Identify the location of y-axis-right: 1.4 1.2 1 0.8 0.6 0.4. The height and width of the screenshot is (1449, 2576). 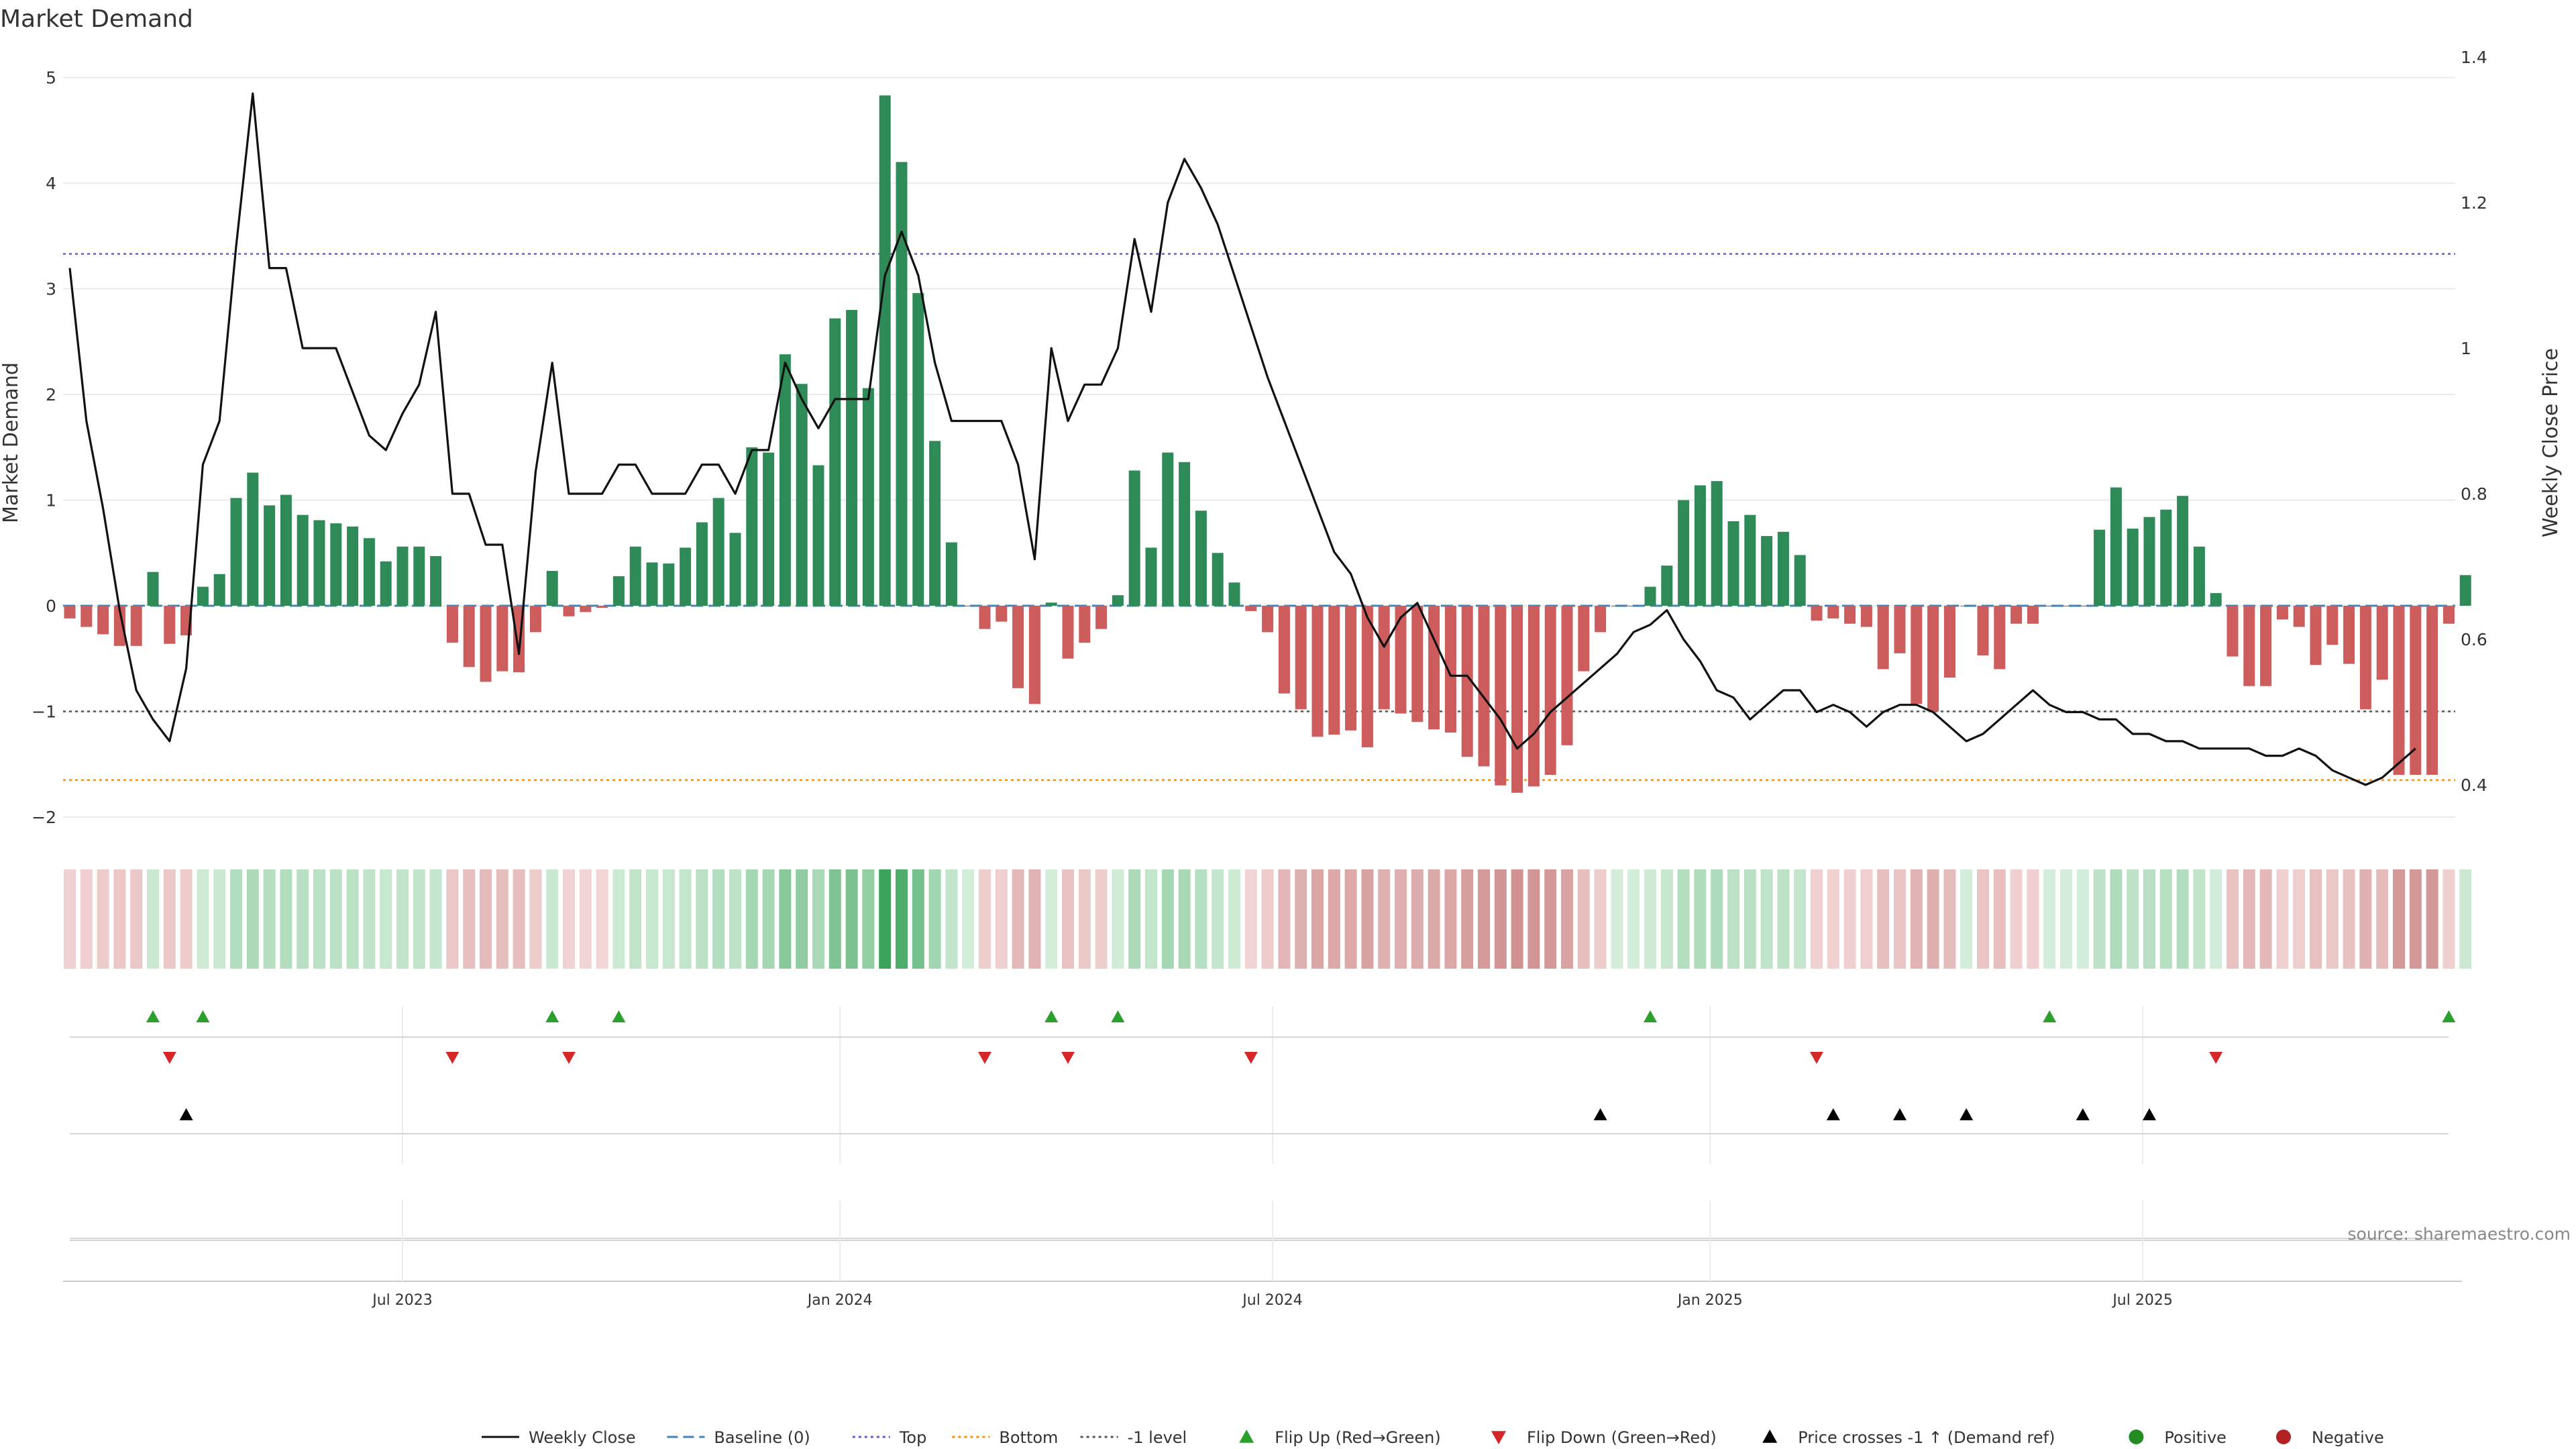
(2474, 421).